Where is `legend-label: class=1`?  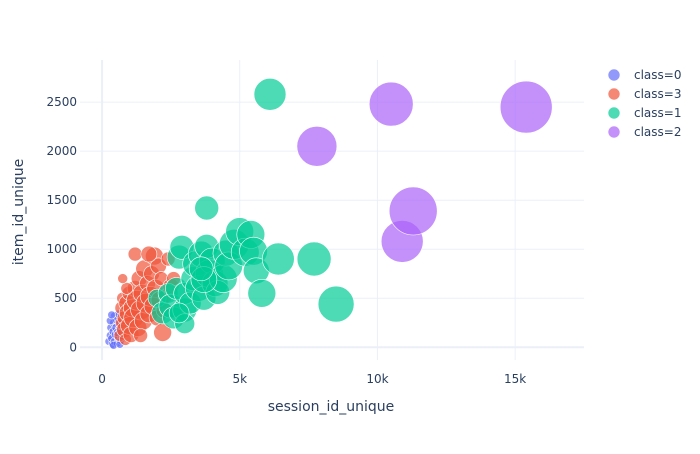
legend-label: class=1 is located at coordinates (657, 113).